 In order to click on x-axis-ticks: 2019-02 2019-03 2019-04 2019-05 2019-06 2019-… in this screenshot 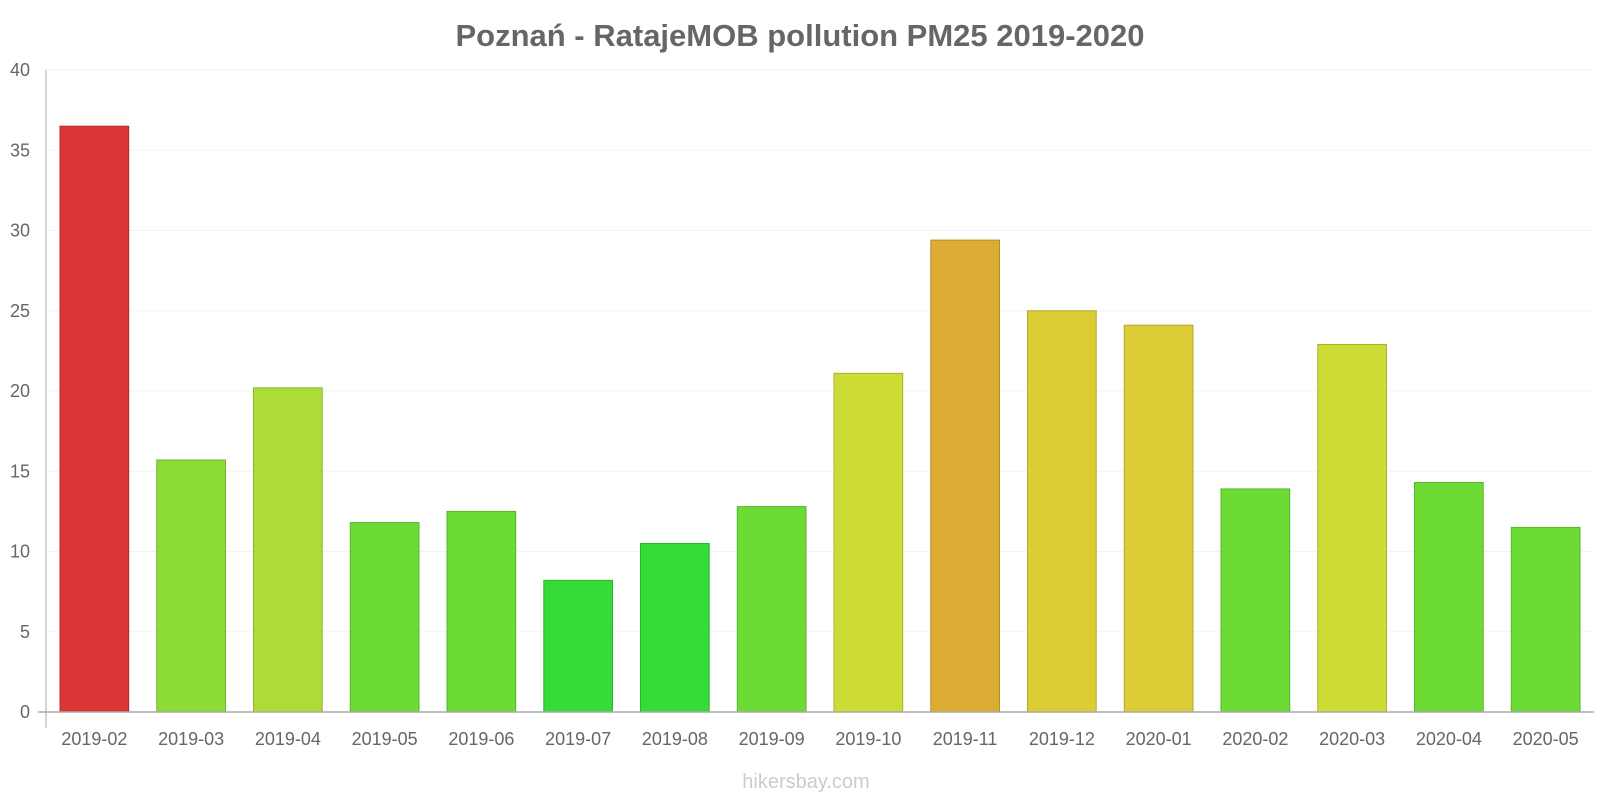, I will do `click(819, 739)`.